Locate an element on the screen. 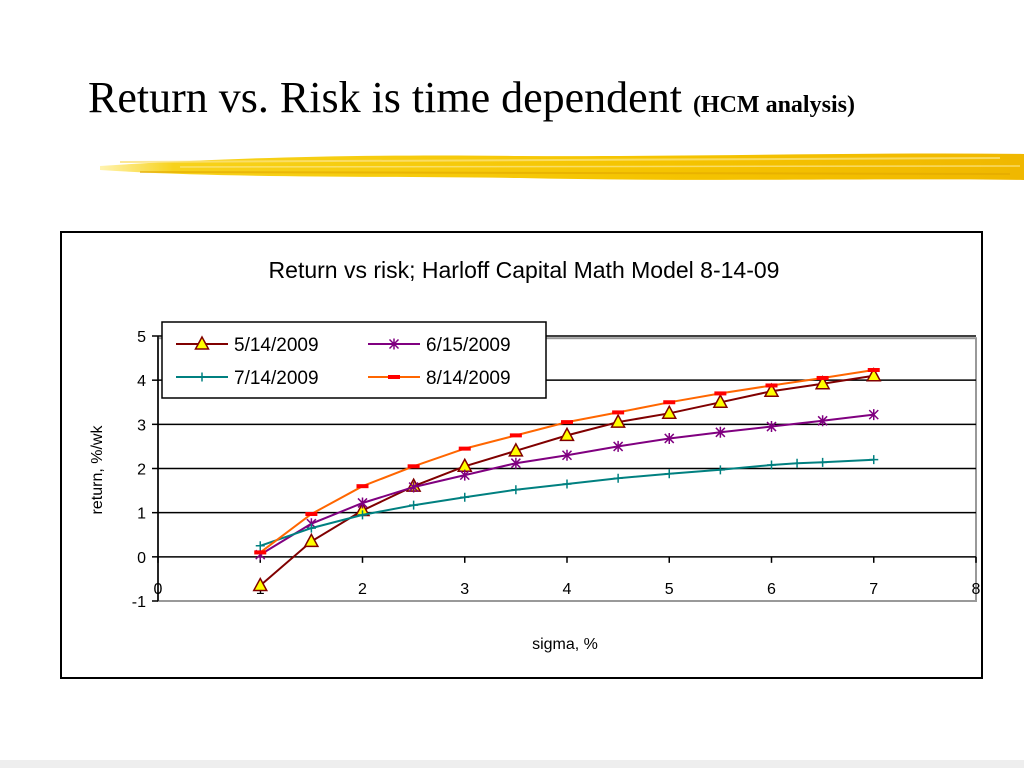 This screenshot has height=768, width=1024. legend-box is located at coordinates (354, 360).